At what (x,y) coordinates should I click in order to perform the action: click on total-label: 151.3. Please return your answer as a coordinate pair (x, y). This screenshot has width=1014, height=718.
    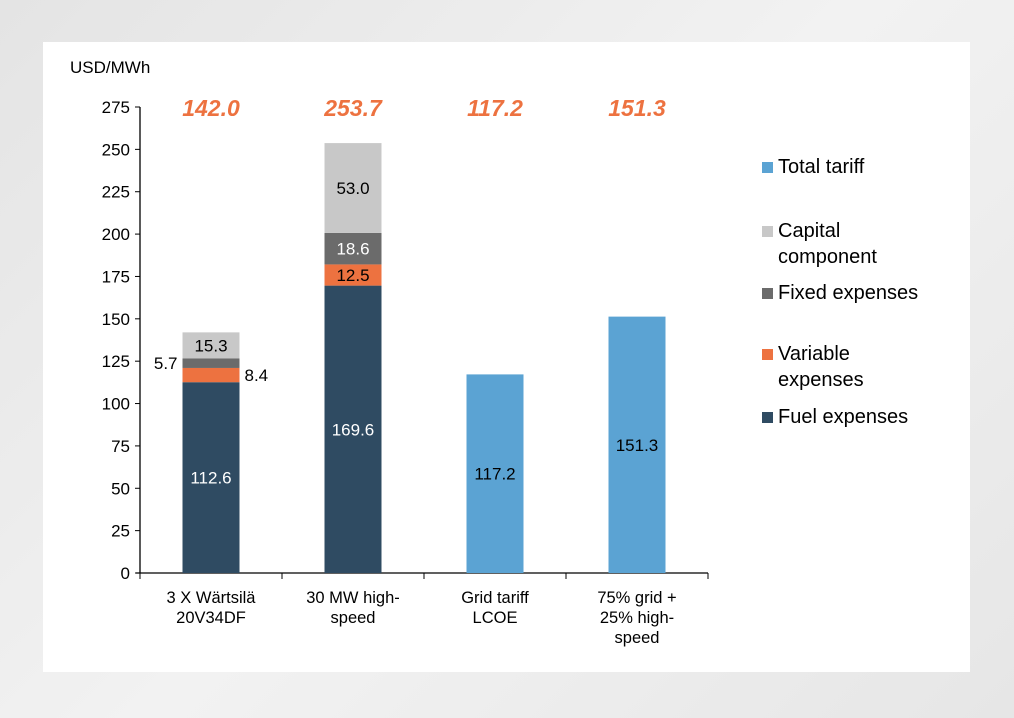
    Looking at the image, I should click on (637, 108).